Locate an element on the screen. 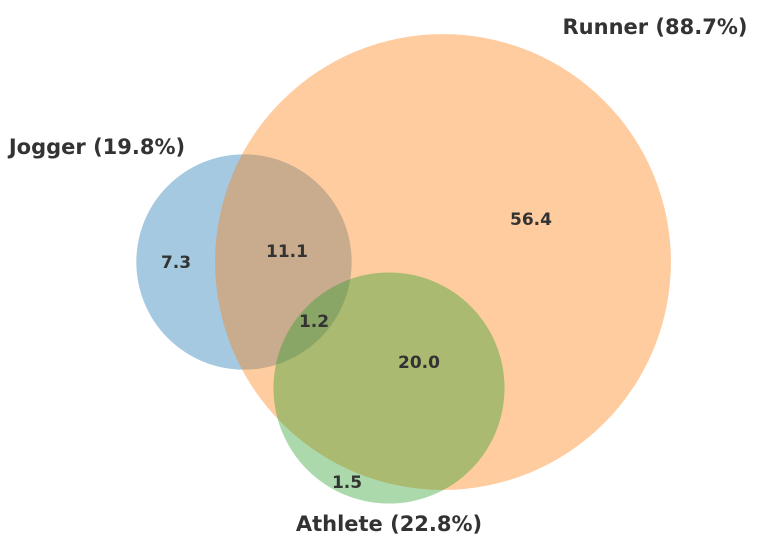 Image resolution: width=757 pixels, height=551 pixels. set-label: Jogger (19.8%) is located at coordinates (96, 147).